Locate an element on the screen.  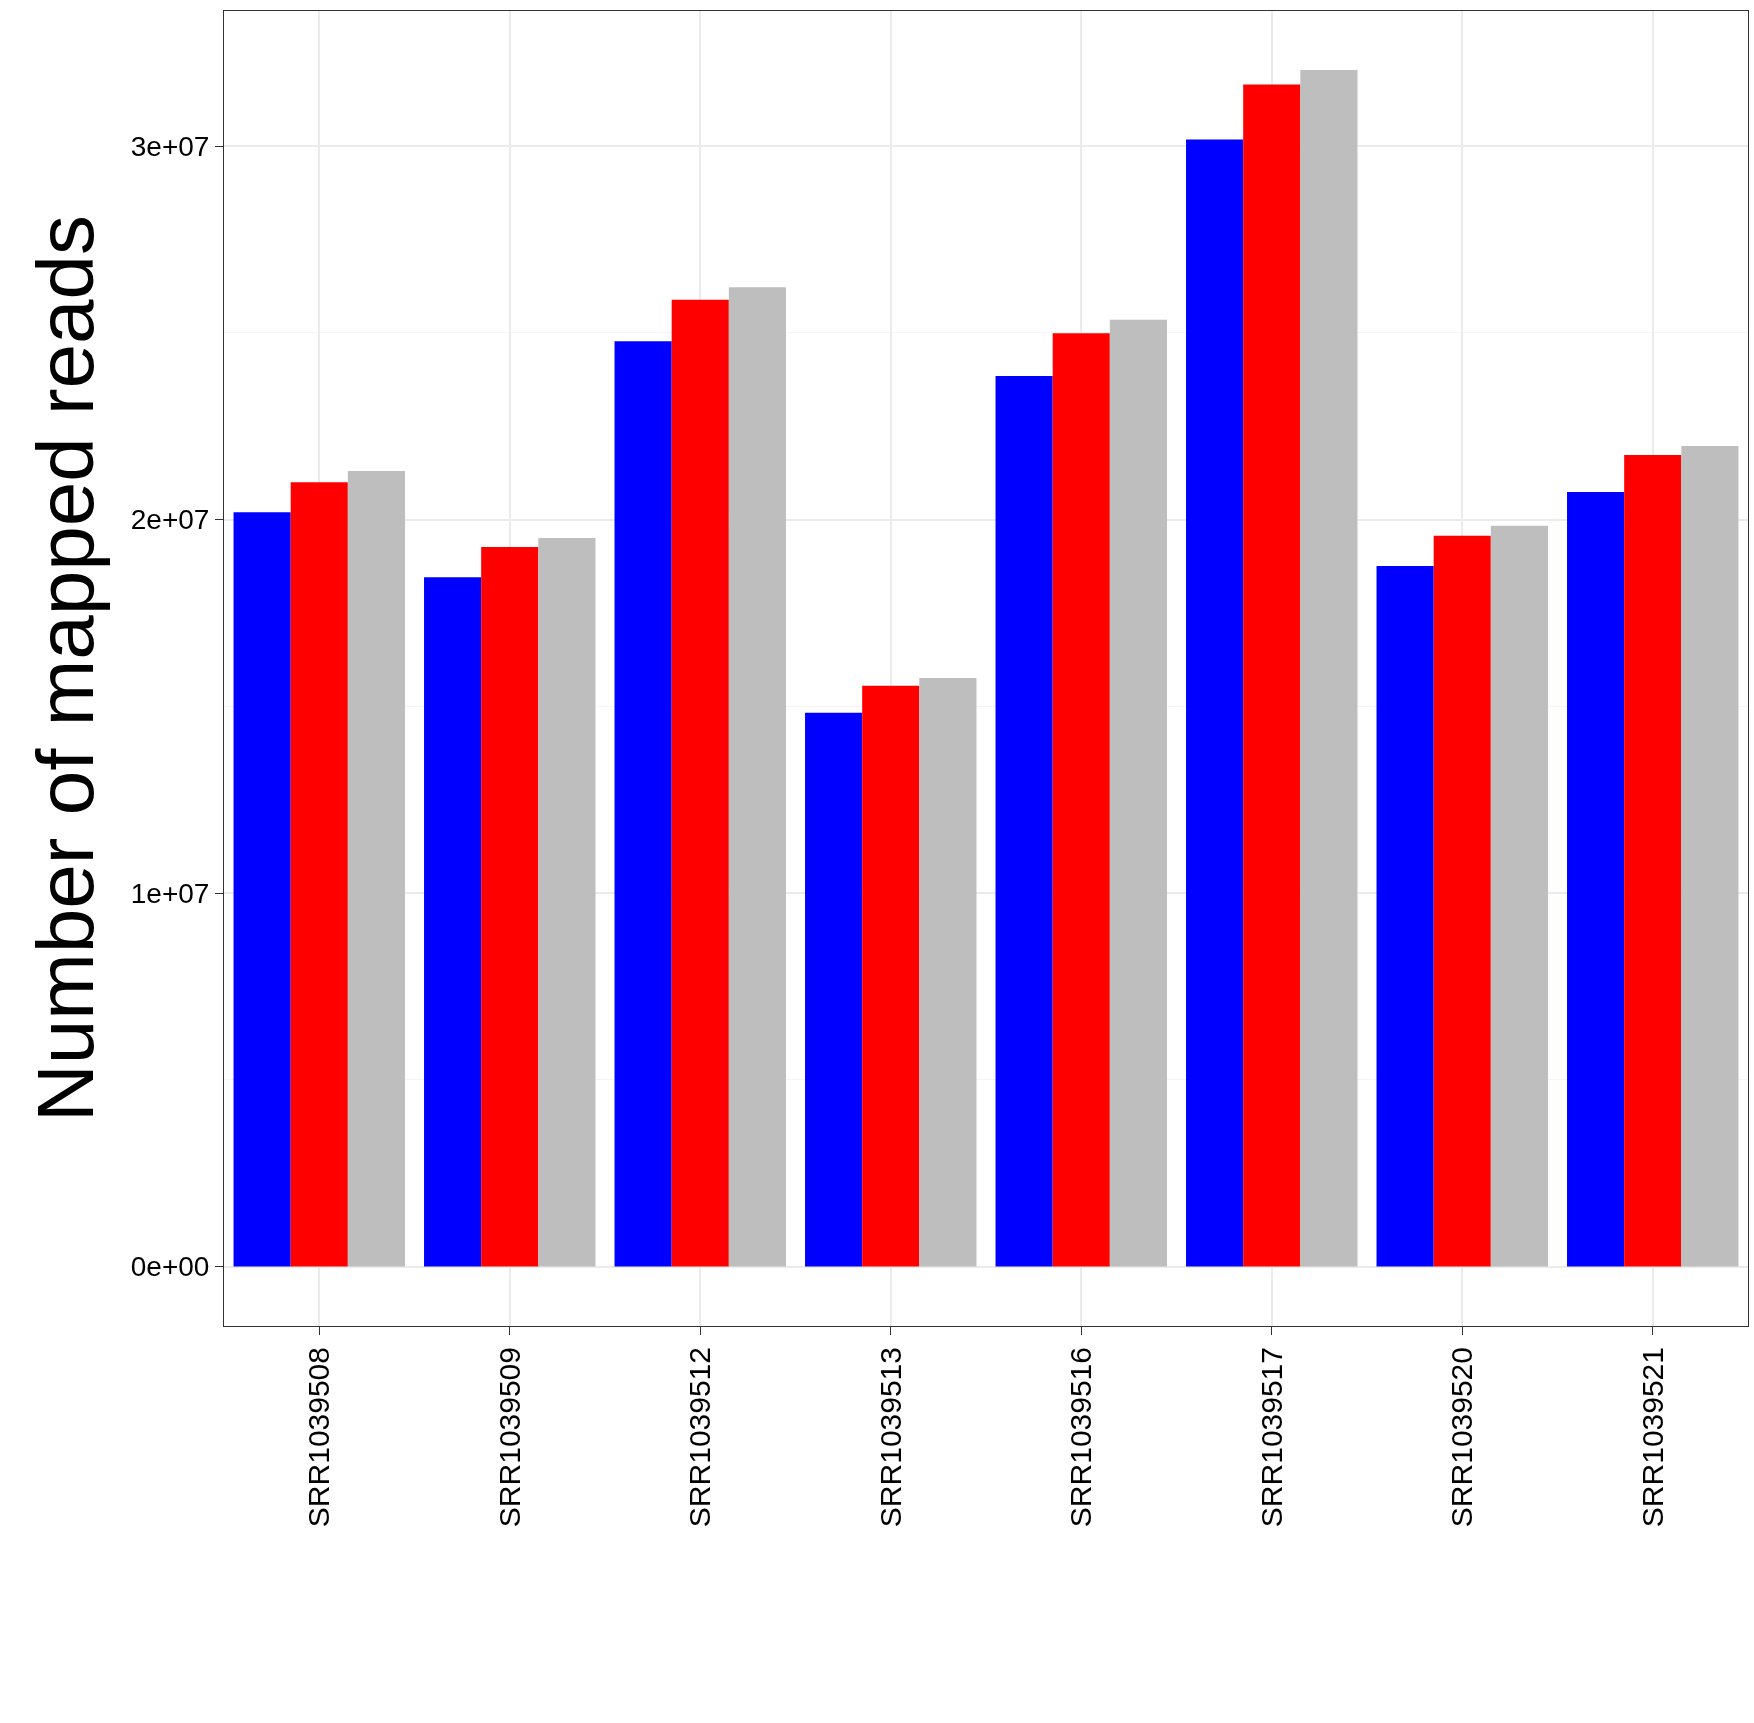
x-tick-label: SRR1039520 is located at coordinates (1461, 1437).